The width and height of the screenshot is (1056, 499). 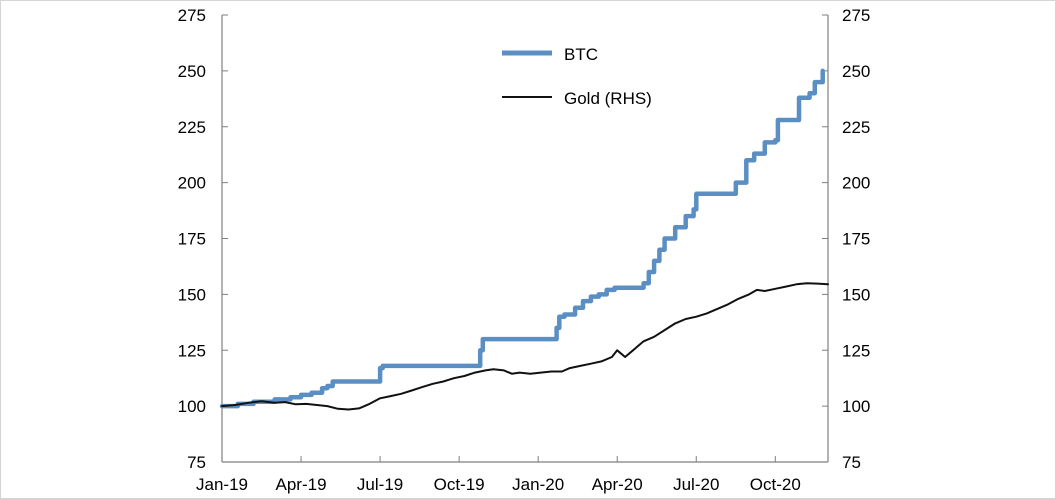 I want to click on x-tick-label: Jul-20, so click(x=696, y=484).